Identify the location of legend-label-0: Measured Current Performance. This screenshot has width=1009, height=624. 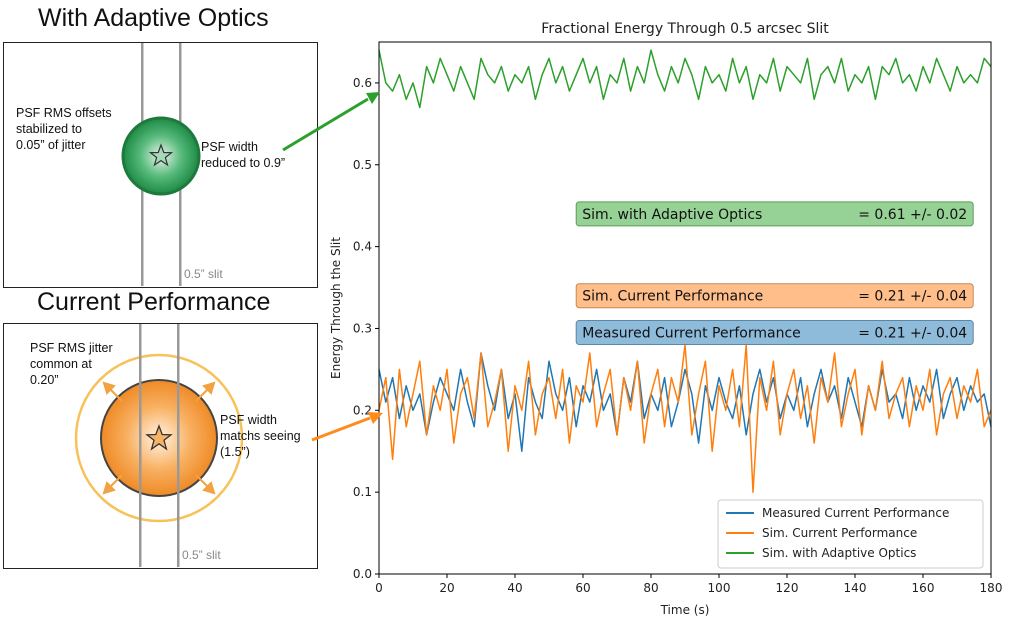
(855, 513).